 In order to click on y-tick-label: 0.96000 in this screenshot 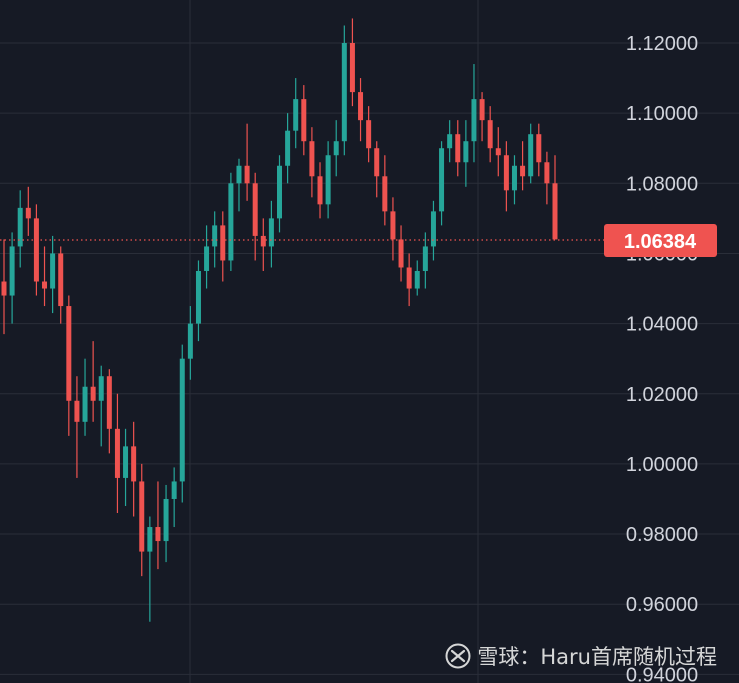, I will do `click(662, 605)`.